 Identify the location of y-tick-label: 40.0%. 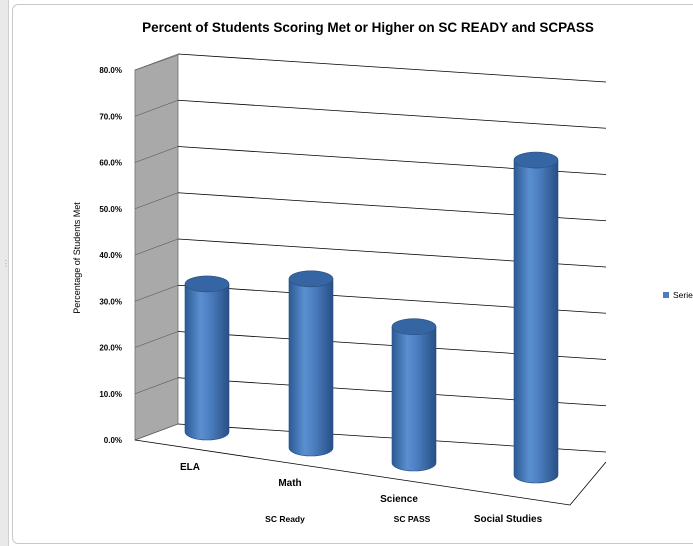
(110, 255).